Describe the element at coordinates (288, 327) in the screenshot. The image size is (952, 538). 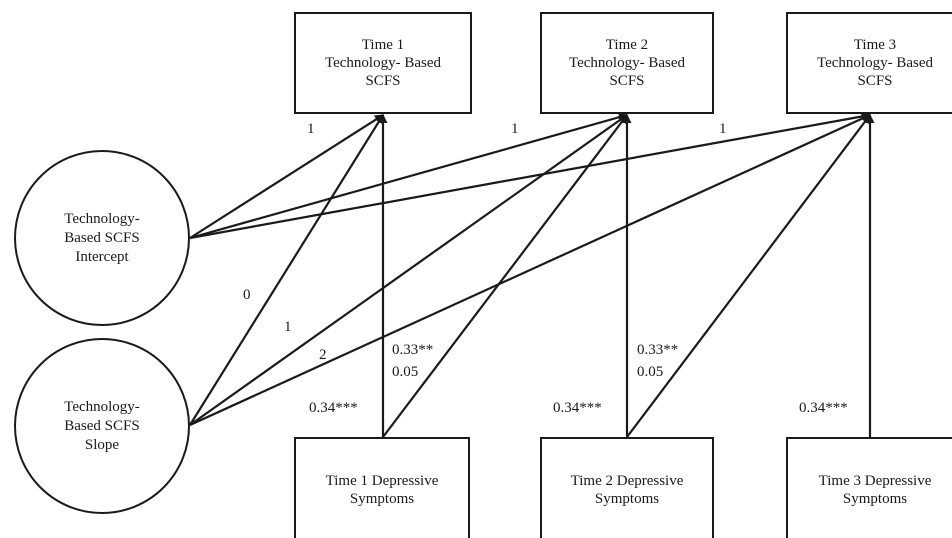
I see `loading-slope-t2: 1` at that location.